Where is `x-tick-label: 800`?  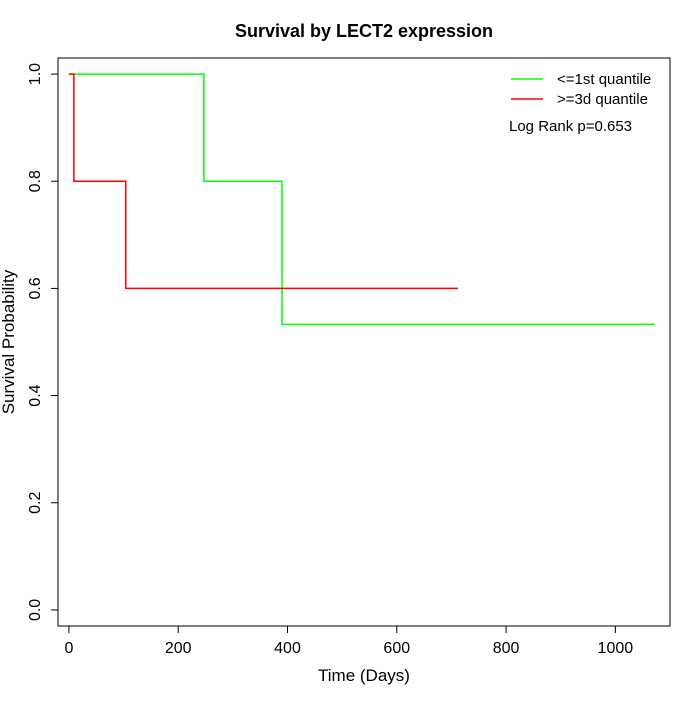
x-tick-label: 800 is located at coordinates (506, 648).